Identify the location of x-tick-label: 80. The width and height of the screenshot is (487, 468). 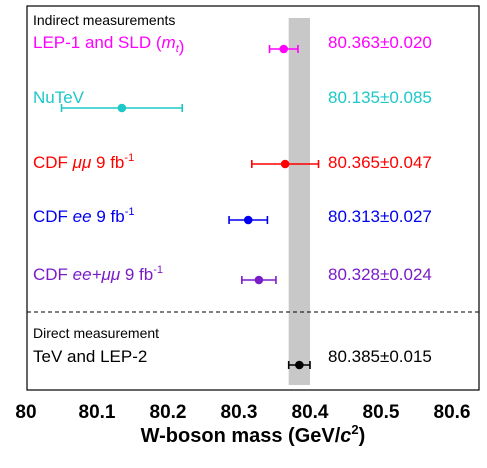
(25, 412).